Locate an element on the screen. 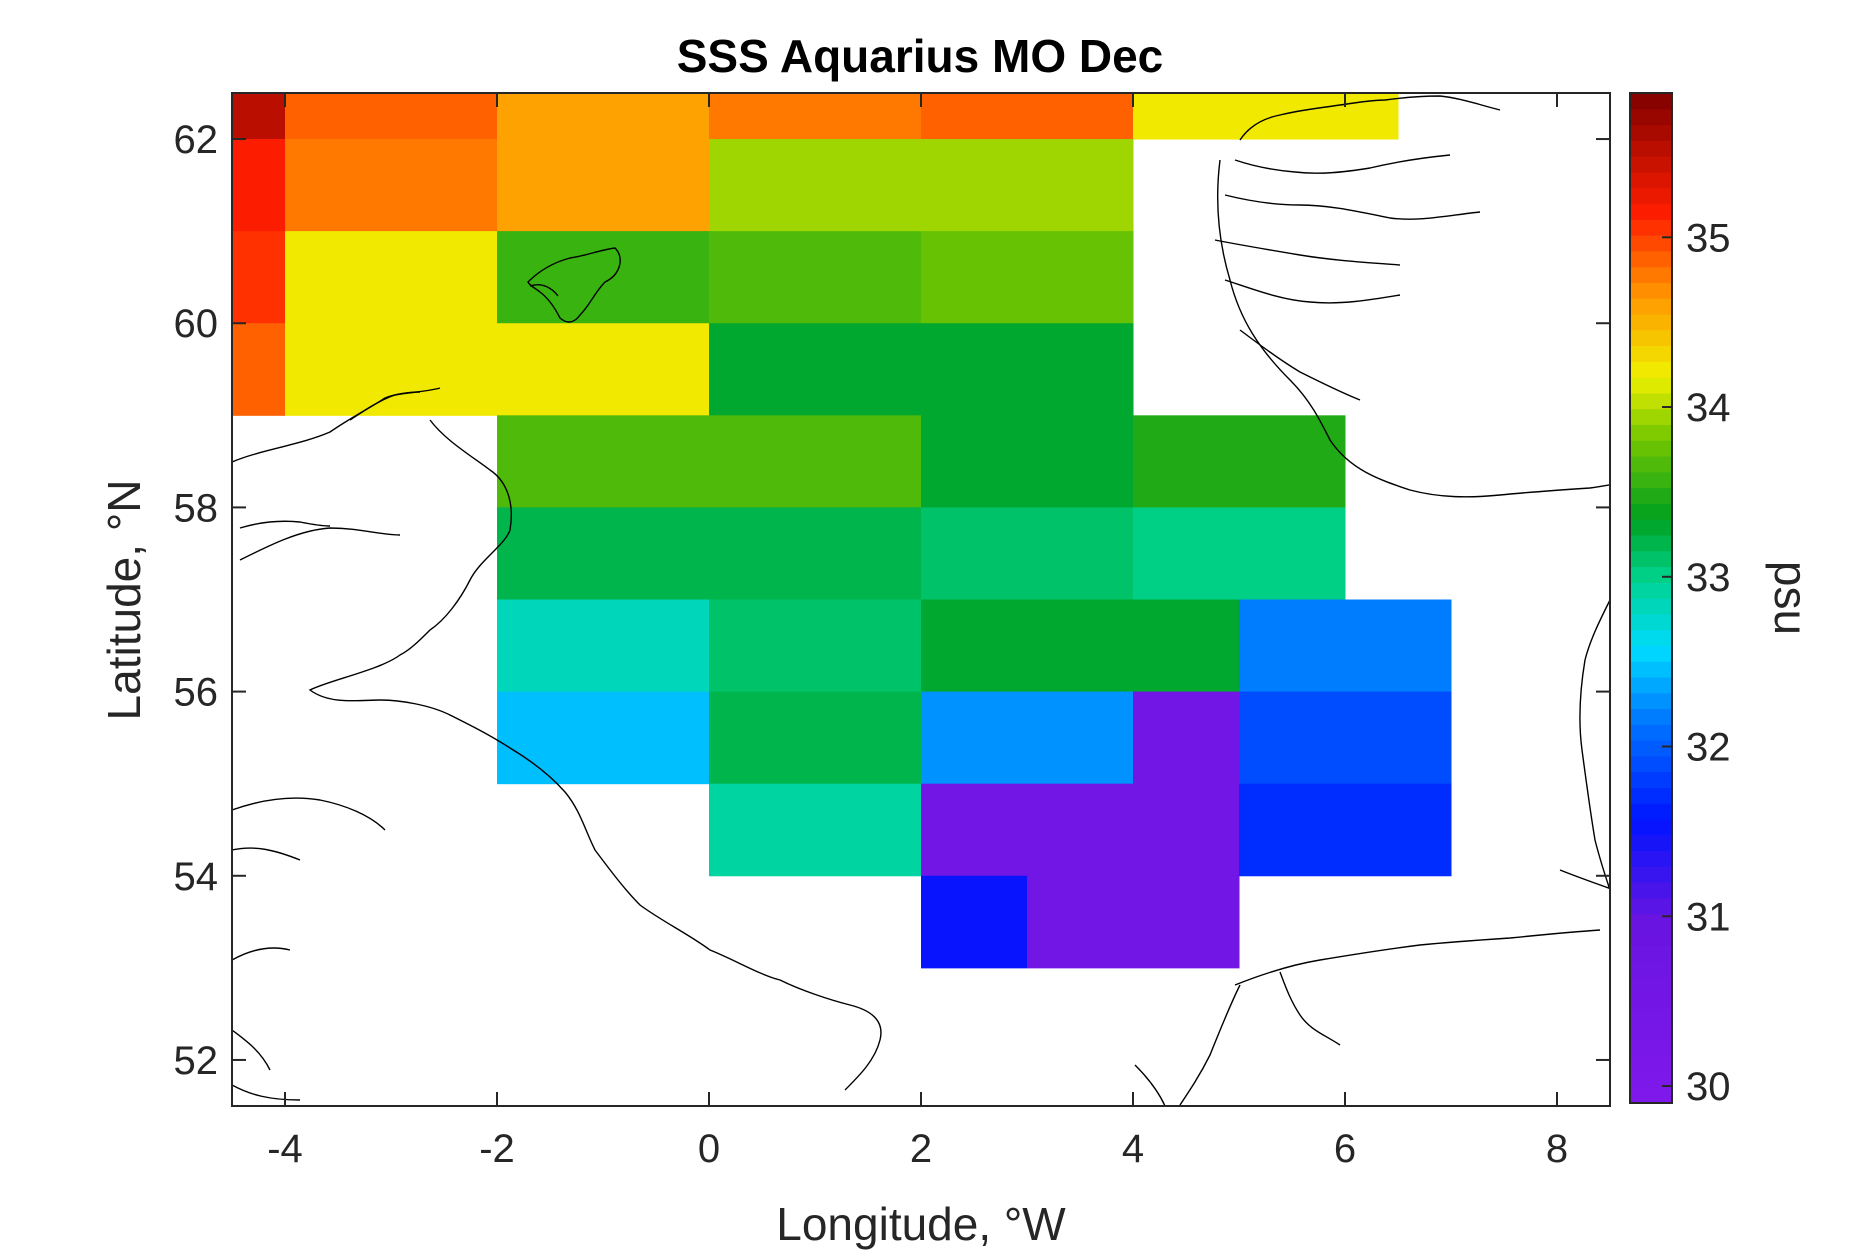 This screenshot has width=1875, height=1250. x-tick-label: 0 is located at coordinates (709, 1149).